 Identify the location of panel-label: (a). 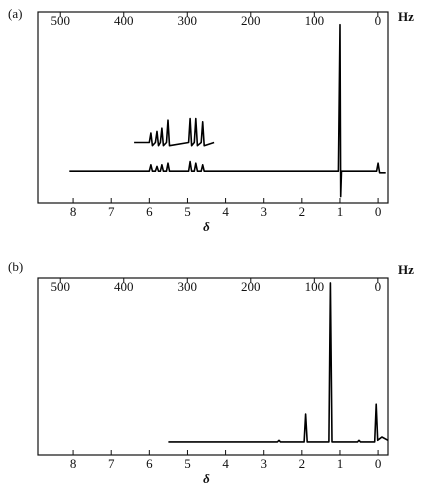
(15, 13).